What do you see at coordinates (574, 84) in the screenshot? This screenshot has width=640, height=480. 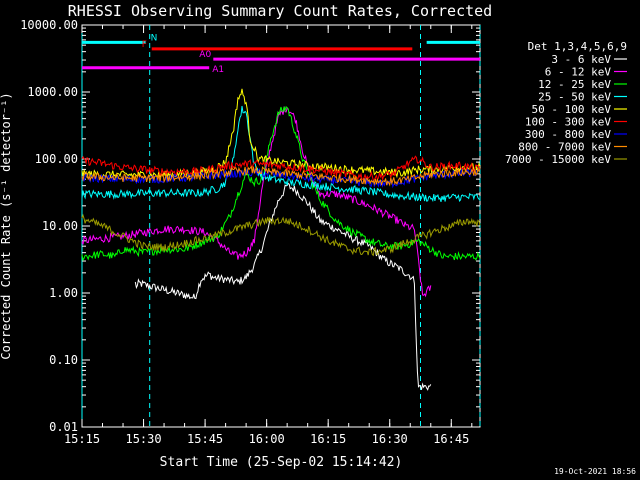 I see `legend-entry: 12 - 25 keV` at bounding box center [574, 84].